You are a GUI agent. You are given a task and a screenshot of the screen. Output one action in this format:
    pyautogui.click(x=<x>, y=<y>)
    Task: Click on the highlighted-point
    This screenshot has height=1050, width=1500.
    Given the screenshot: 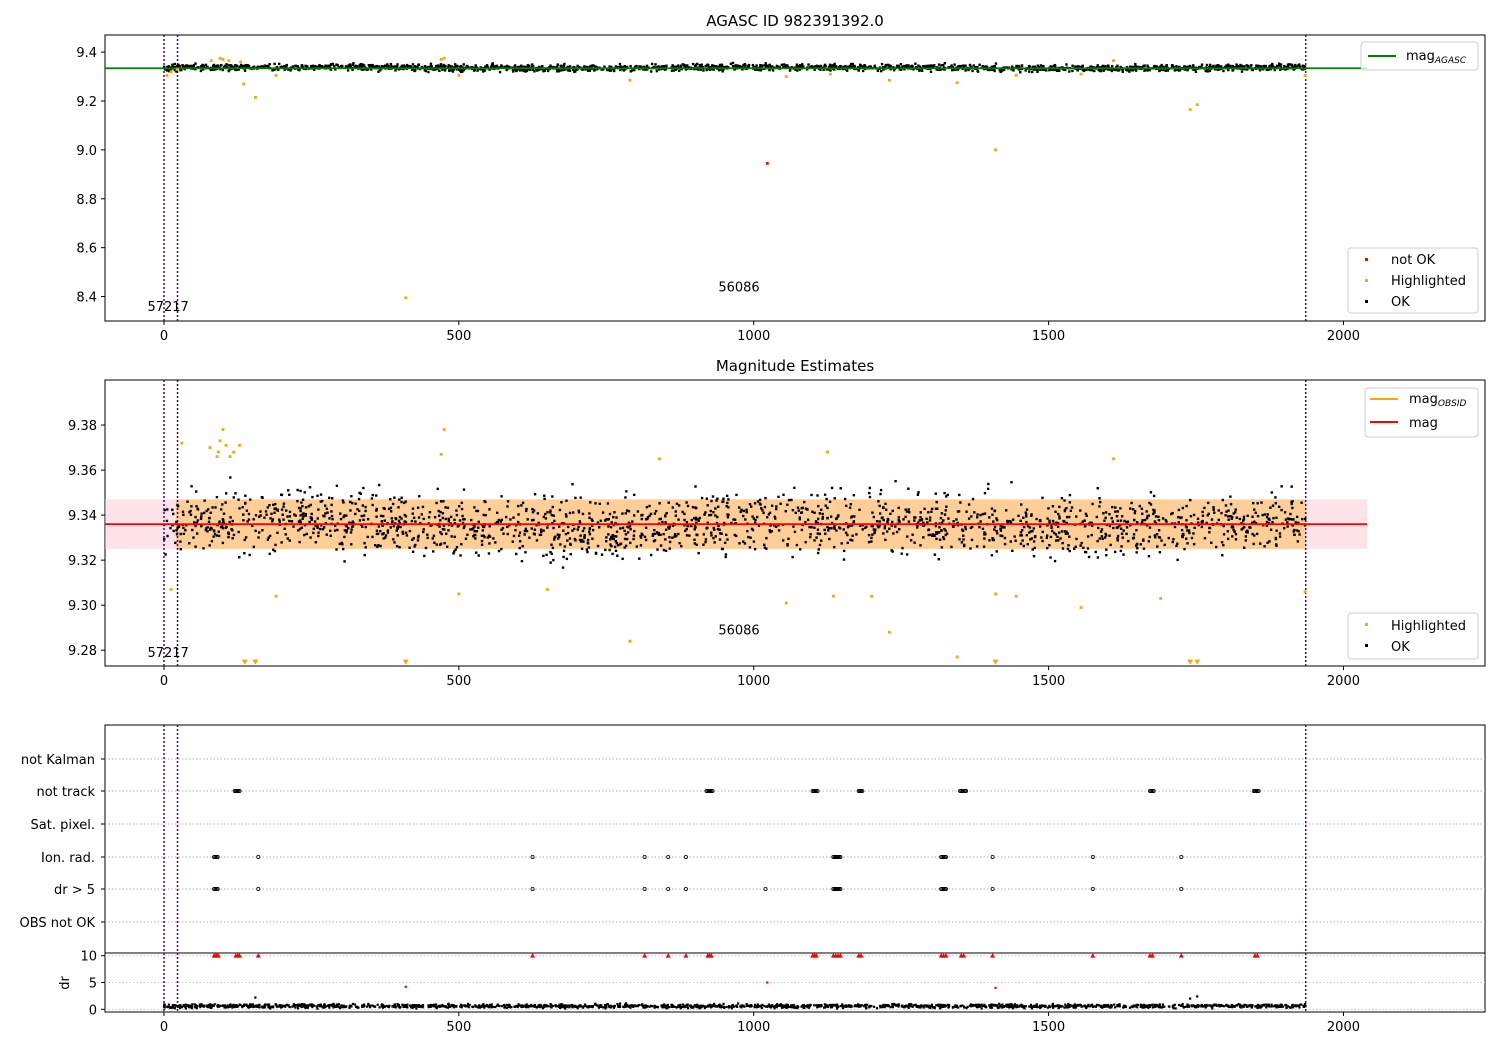 What is the action you would take?
    pyautogui.click(x=1305, y=592)
    